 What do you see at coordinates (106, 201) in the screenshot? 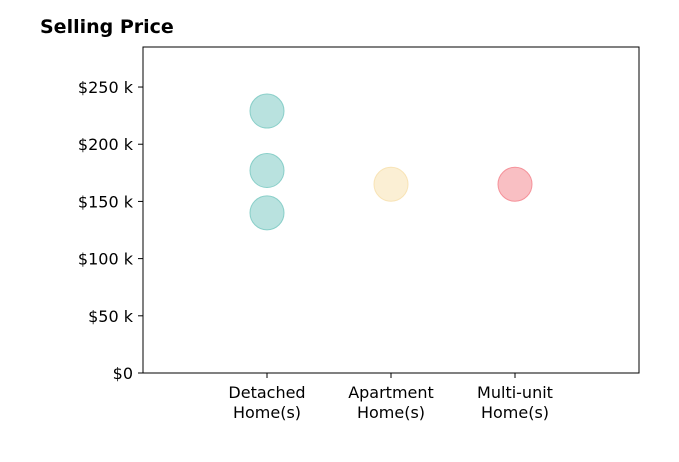
I see `y-tick-label: $150 k` at bounding box center [106, 201].